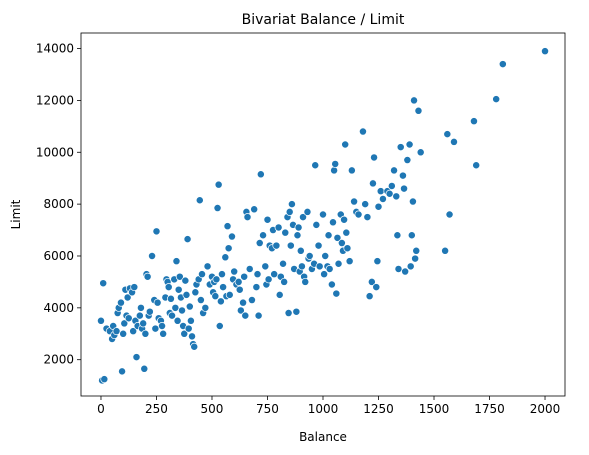 The width and height of the screenshot is (589, 455). Describe the element at coordinates (101, 409) in the screenshot. I see `x-tick-label: 0` at that location.